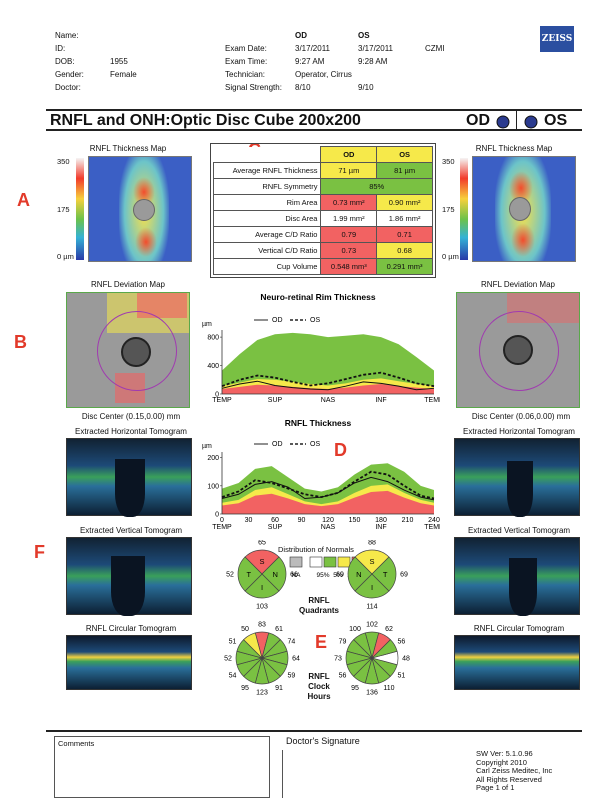 This screenshot has height=810, width=594. Describe the element at coordinates (518, 284) in the screenshot. I see `deviation-title-os: RNFL Deviation Map` at that location.